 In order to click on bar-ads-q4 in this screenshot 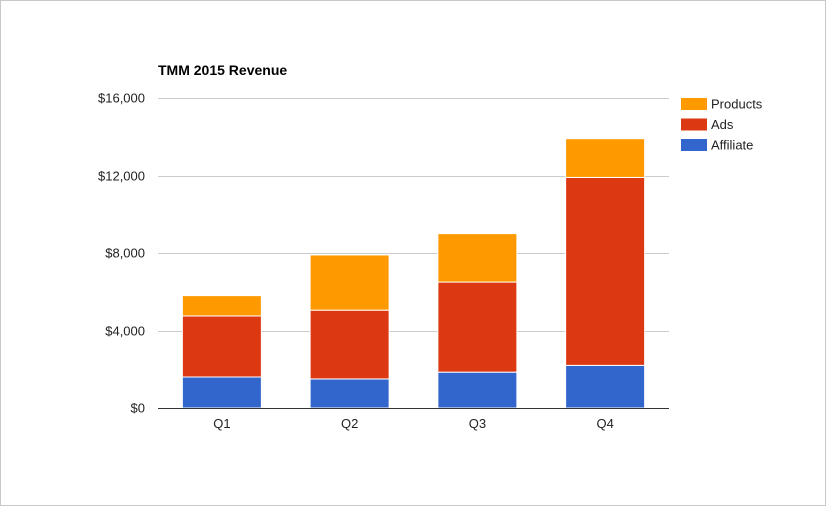, I will do `click(605, 271)`.